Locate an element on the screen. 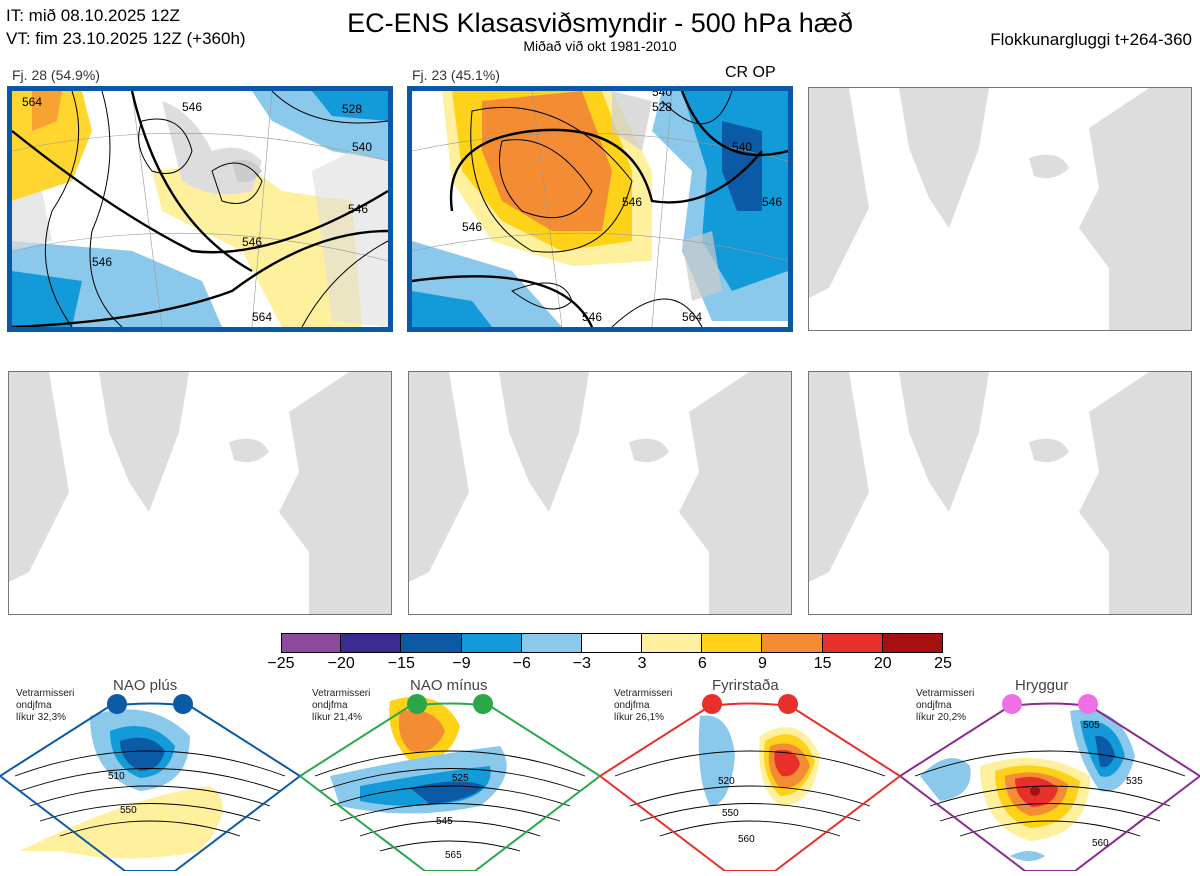 The height and width of the screenshot is (876, 1200). cluster-1-map: 528 540 546 546 546 546 564 564 is located at coordinates (200, 209).